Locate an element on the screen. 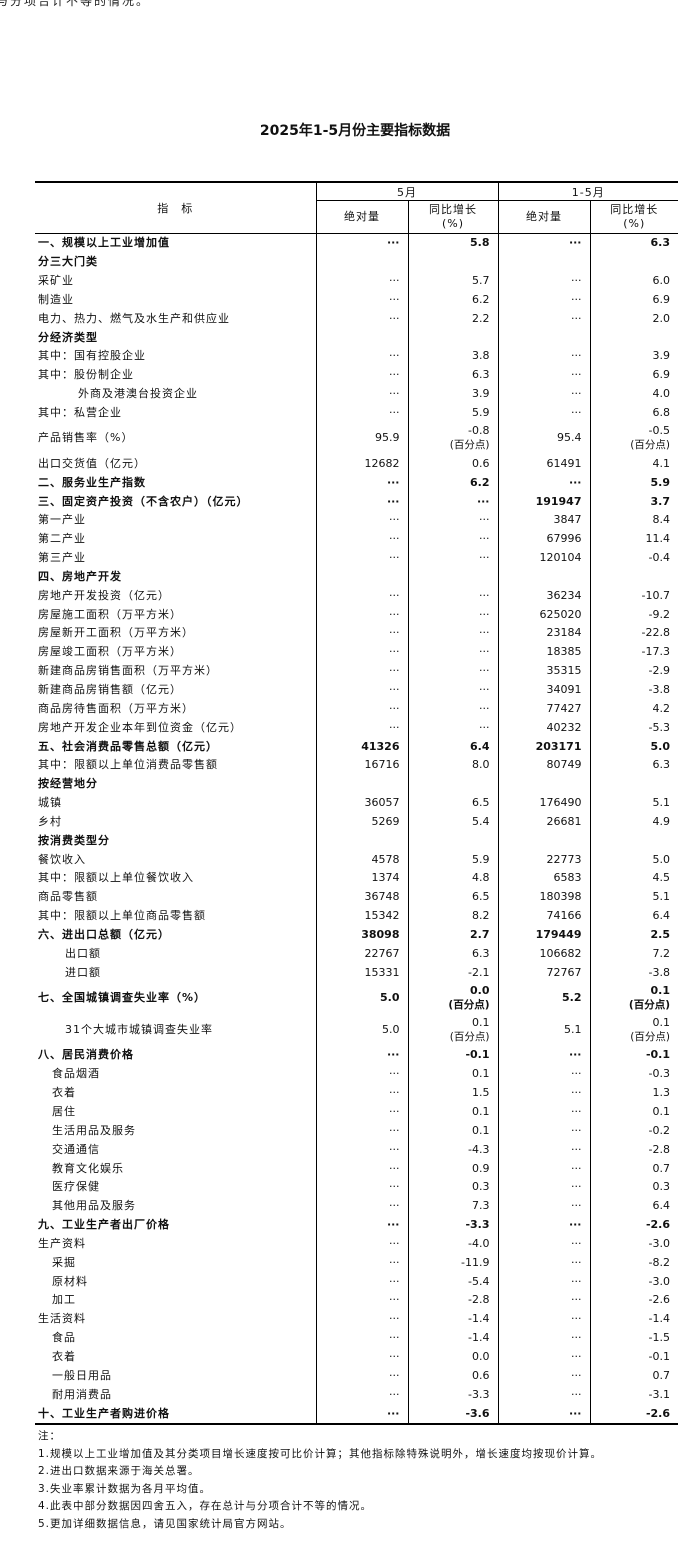  cell-value: 0.7 is located at coordinates (661, 1168).